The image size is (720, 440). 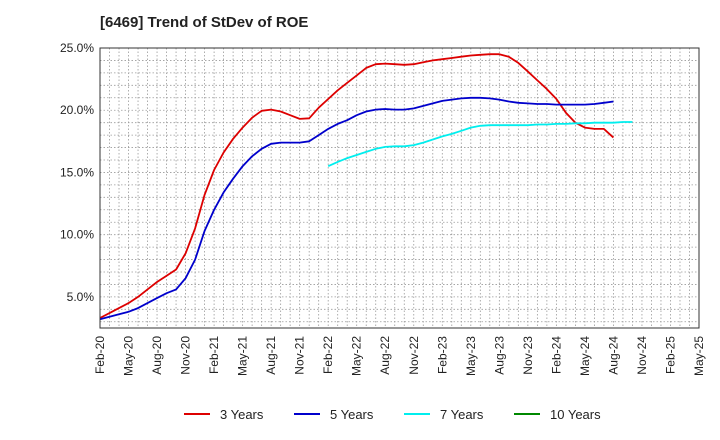 What do you see at coordinates (242, 414) in the screenshot?
I see `legend-label-1: 3 Years` at bounding box center [242, 414].